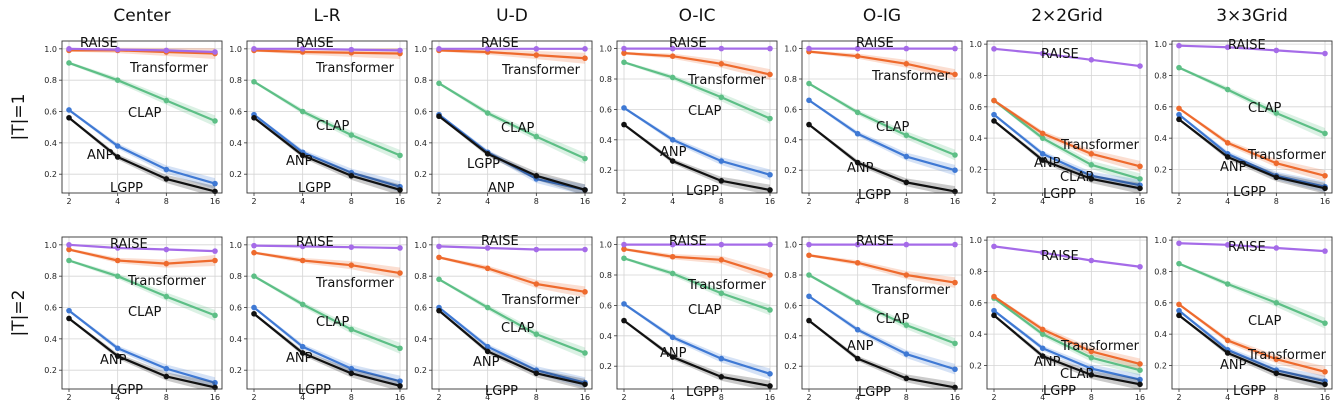 Image resolution: width=1340 pixels, height=419 pixels. I want to click on point-transformer-x16, so click(585, 292).